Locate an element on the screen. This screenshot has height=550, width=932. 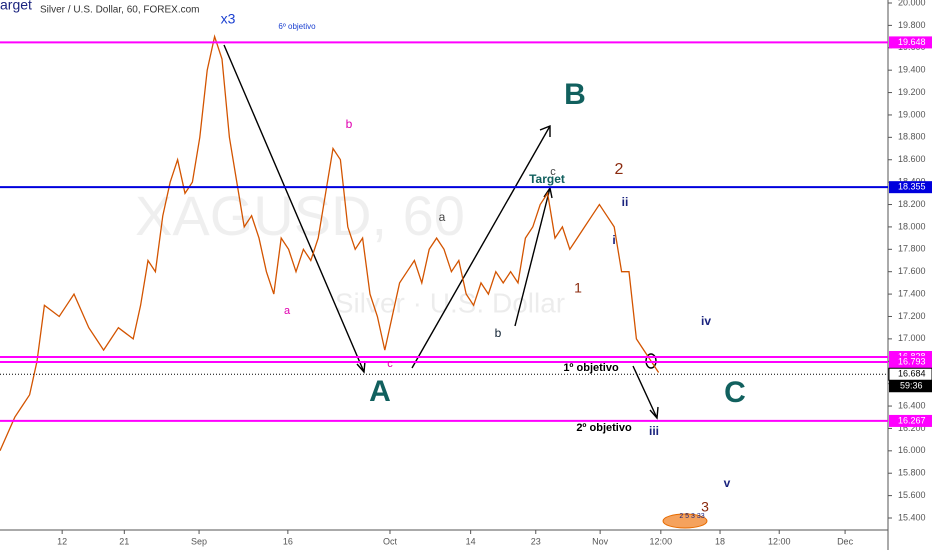
level-label: 18.355 is located at coordinates (912, 187).